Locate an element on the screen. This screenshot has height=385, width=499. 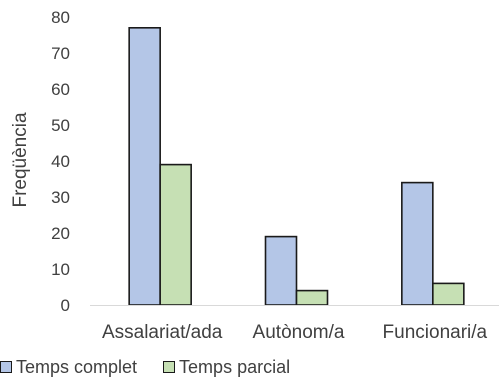
y-axis-ticks: 0 10 20 30 40 50 60 70 80 is located at coordinates (60, 161).